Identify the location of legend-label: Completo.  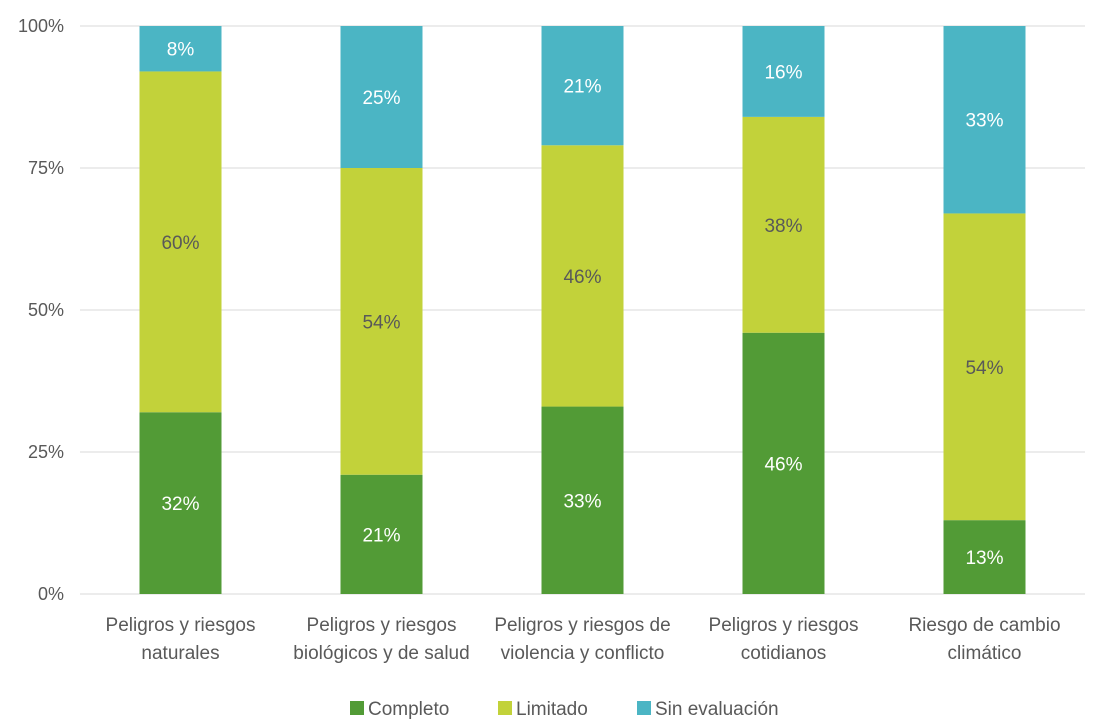
(408, 709).